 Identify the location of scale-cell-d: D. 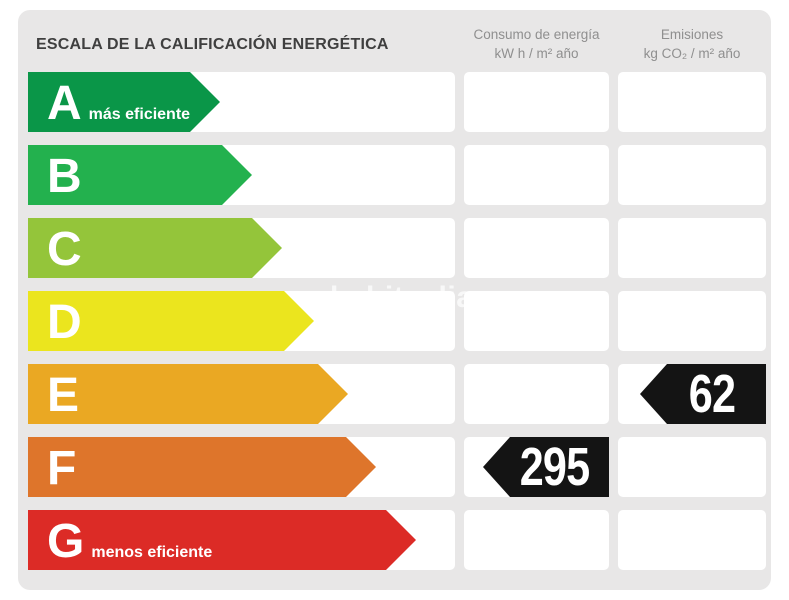
(241, 321).